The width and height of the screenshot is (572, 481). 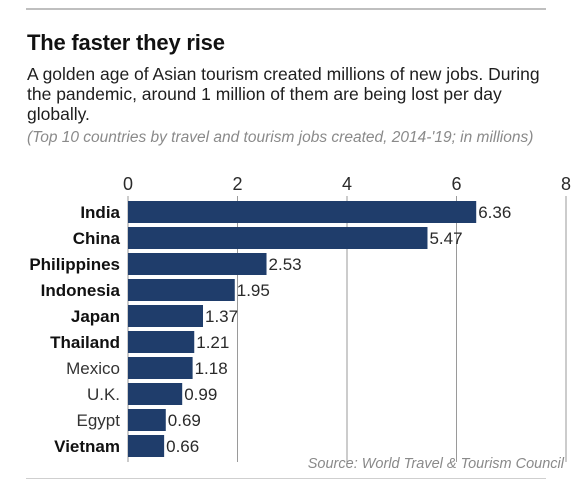 I want to click on category-label: India, so click(x=100, y=212).